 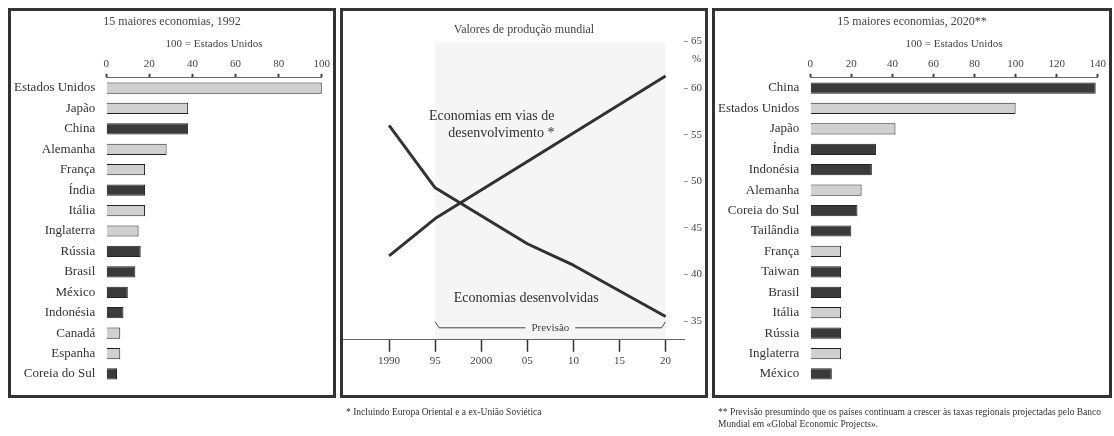 What do you see at coordinates (697, 273) in the screenshot?
I see `y-tick-label: 40` at bounding box center [697, 273].